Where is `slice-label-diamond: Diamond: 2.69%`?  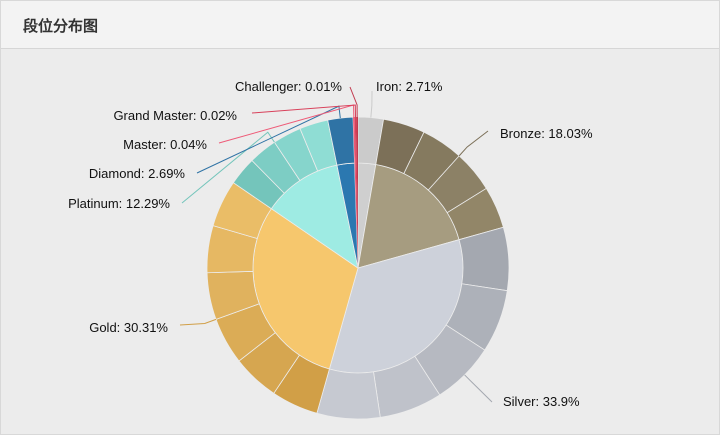 slice-label-diamond: Diamond: 2.69% is located at coordinates (137, 173).